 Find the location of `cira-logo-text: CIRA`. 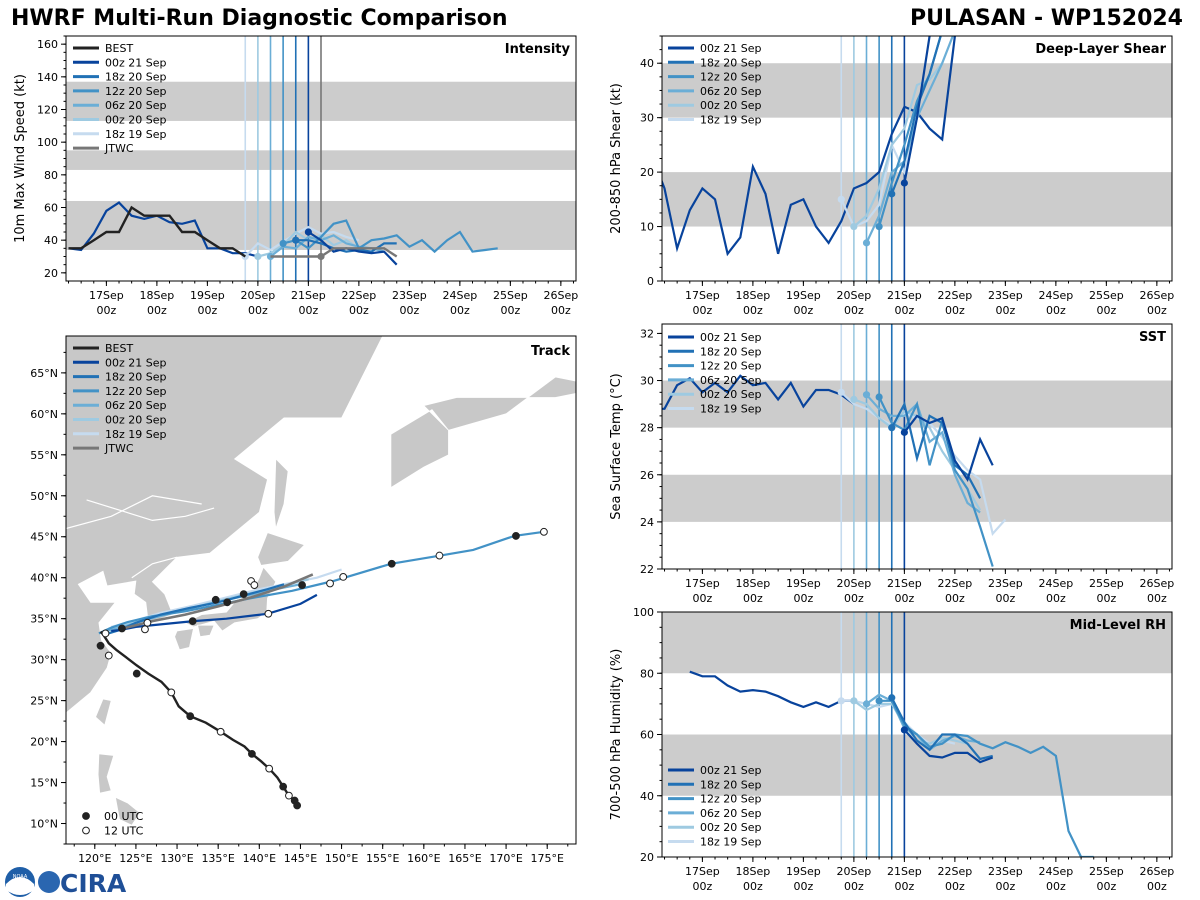

cira-logo-text: CIRA is located at coordinates (93, 883).